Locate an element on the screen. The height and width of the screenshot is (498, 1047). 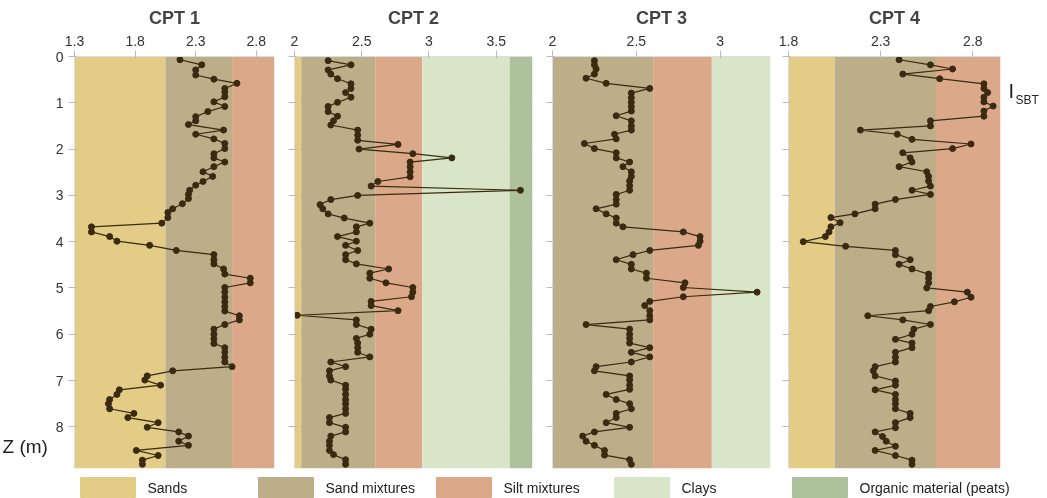
chart-title: CPT 2 is located at coordinates (413, 17).